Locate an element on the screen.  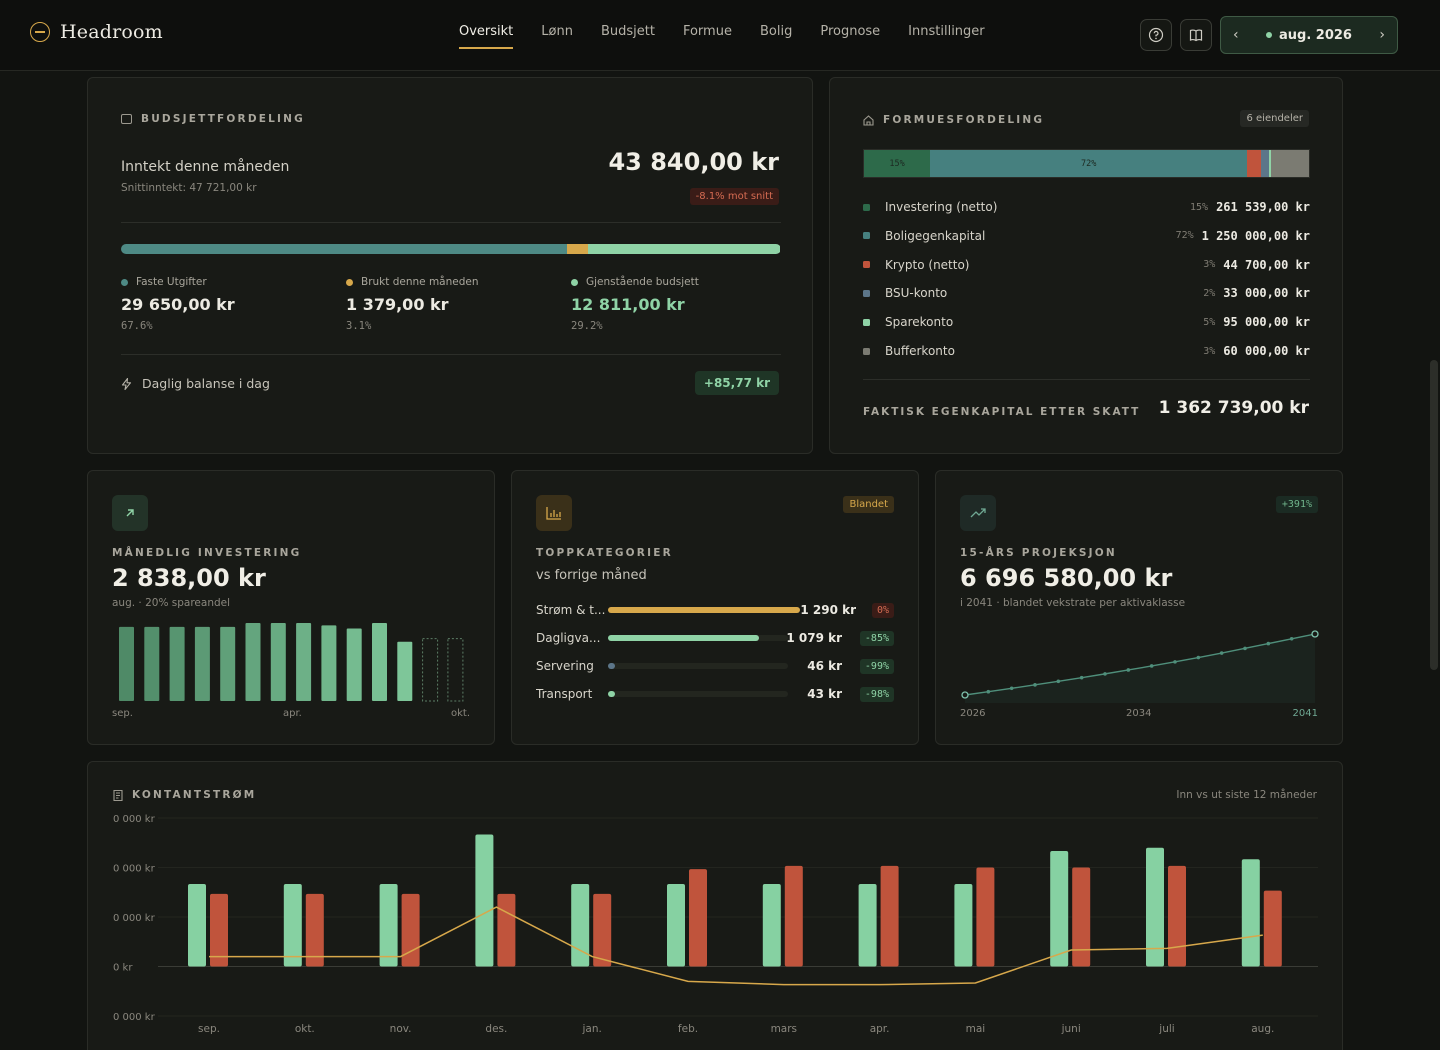
projection-line is located at coordinates (1140, 664).